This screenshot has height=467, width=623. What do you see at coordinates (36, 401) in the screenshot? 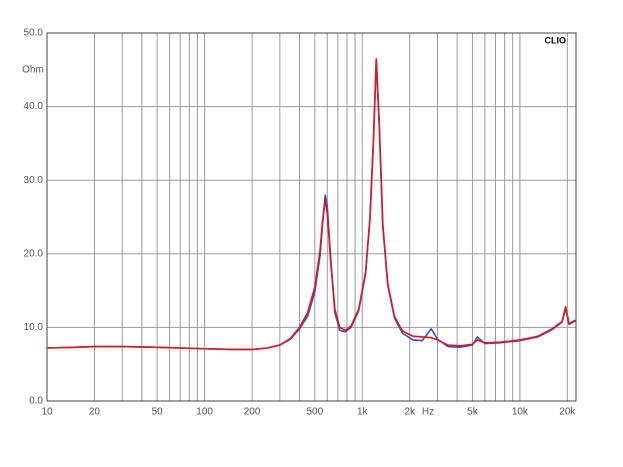
I see `y-tick-label: 0.0` at bounding box center [36, 401].